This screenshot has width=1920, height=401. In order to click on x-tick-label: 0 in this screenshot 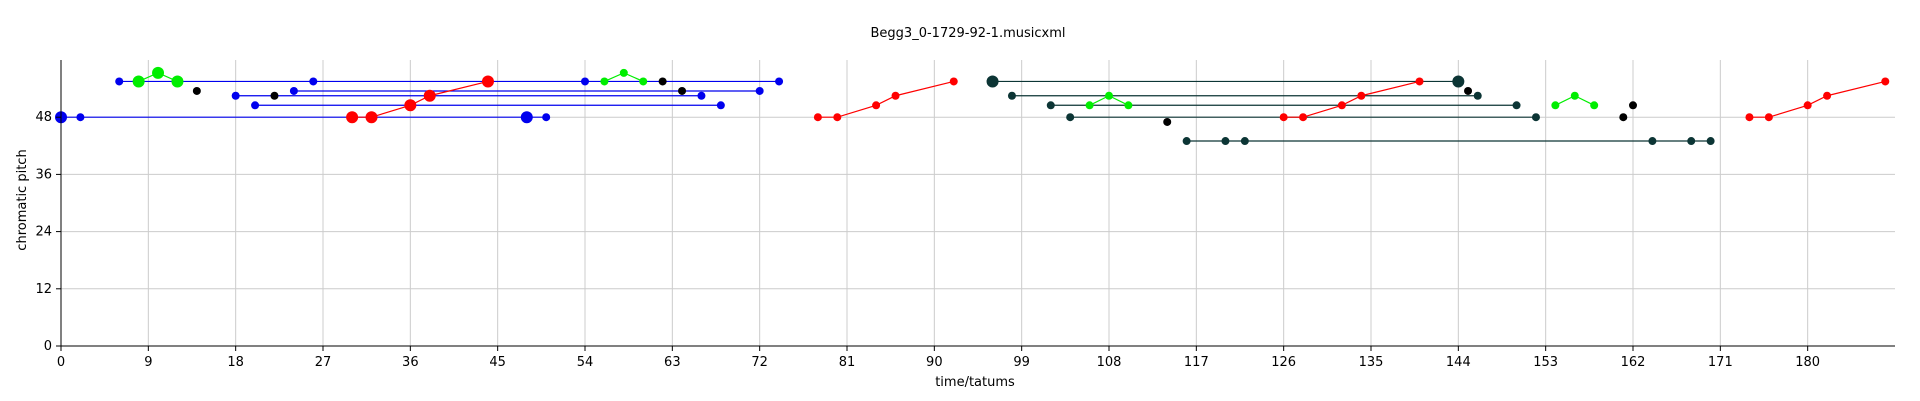, I will do `click(61, 362)`.